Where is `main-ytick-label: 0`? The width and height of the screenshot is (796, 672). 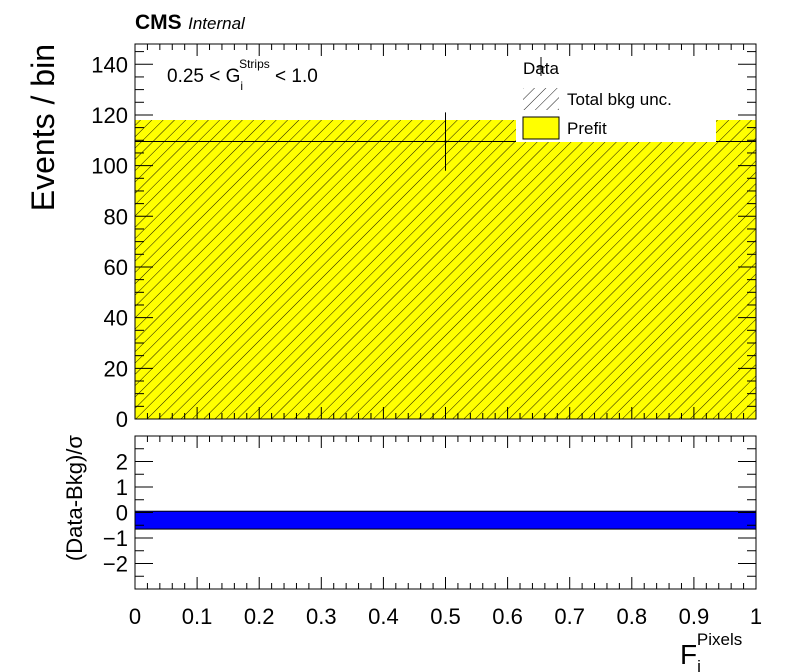
main-ytick-label: 0 is located at coordinates (122, 419).